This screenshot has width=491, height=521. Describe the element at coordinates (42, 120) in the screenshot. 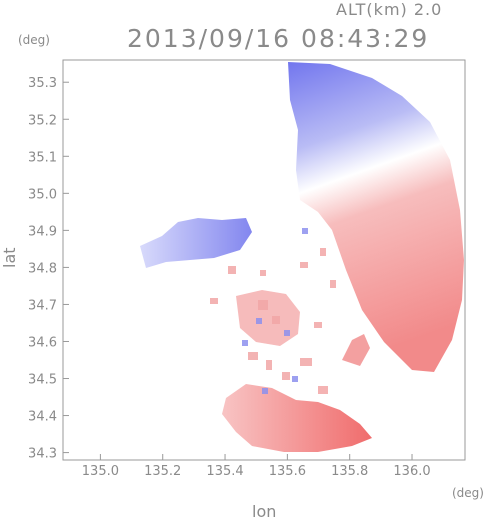

I see `y-tick-label: 35.2` at that location.